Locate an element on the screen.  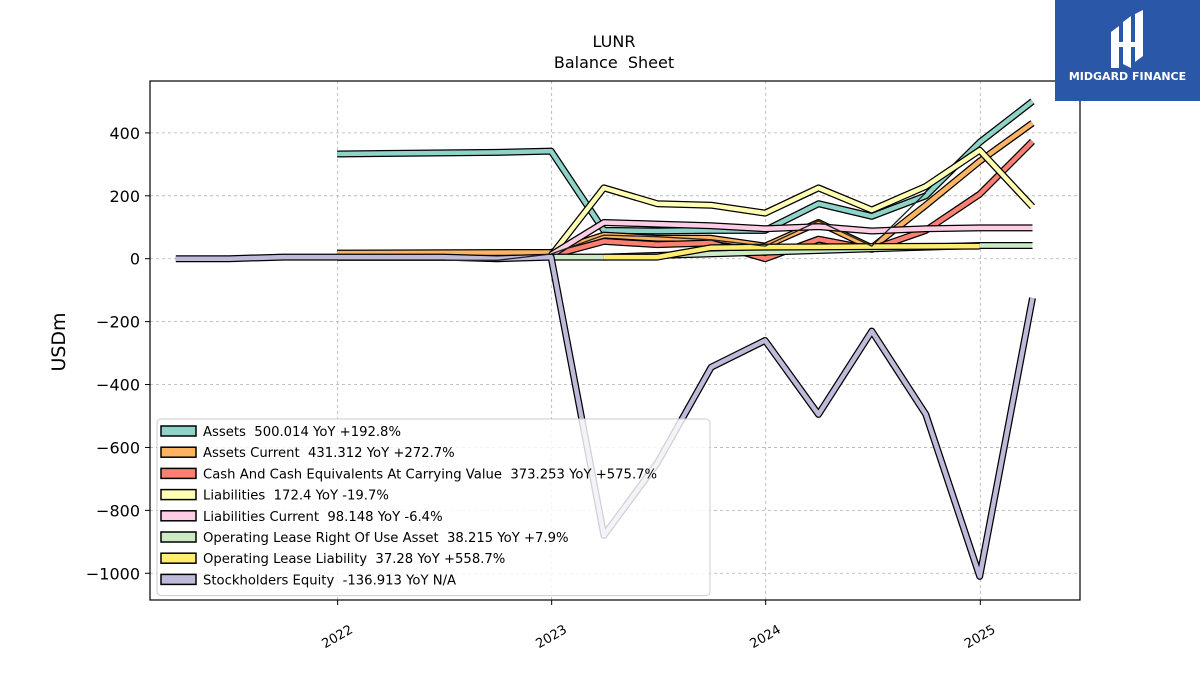
chart-title: LUNR is located at coordinates (614, 41).